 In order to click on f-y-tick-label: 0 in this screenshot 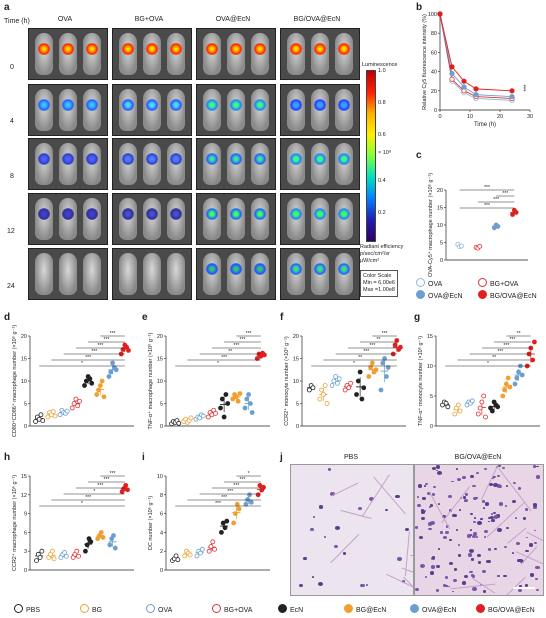, I will do `click(297, 427)`.